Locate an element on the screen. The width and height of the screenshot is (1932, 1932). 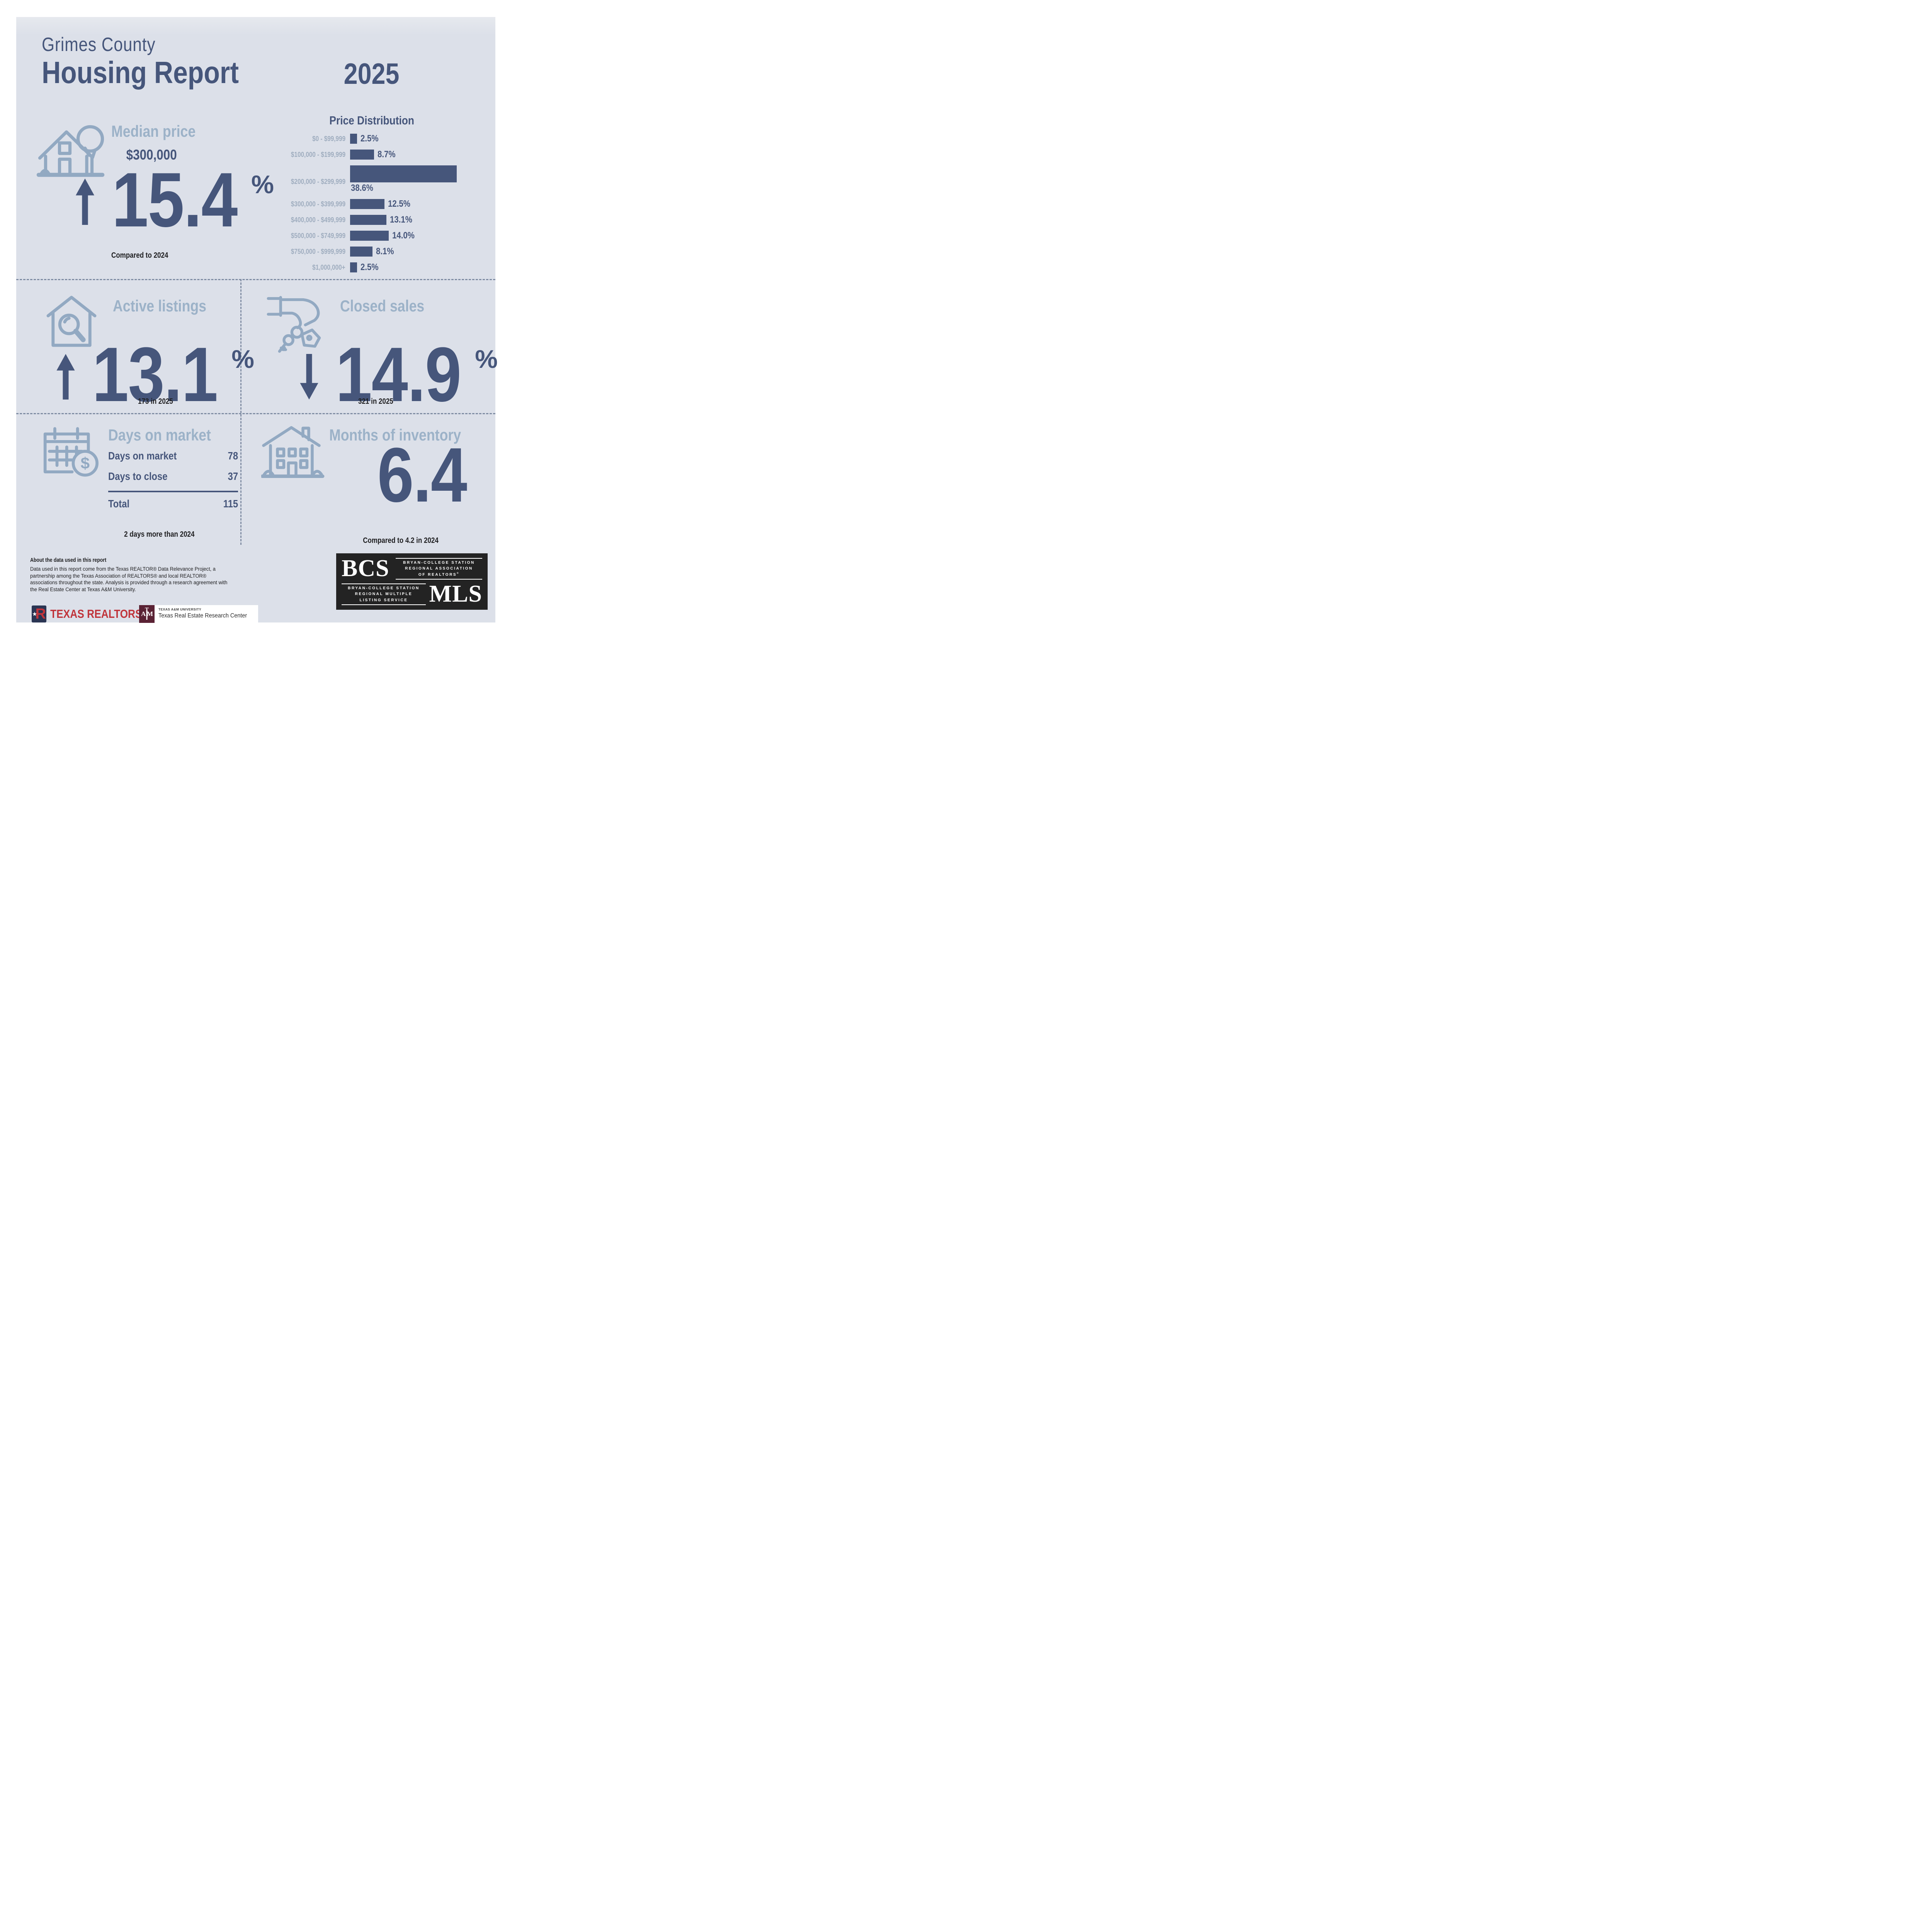
price-dist-row: $100,000 - $199,999 8.7% is located at coordinates (372, 154).